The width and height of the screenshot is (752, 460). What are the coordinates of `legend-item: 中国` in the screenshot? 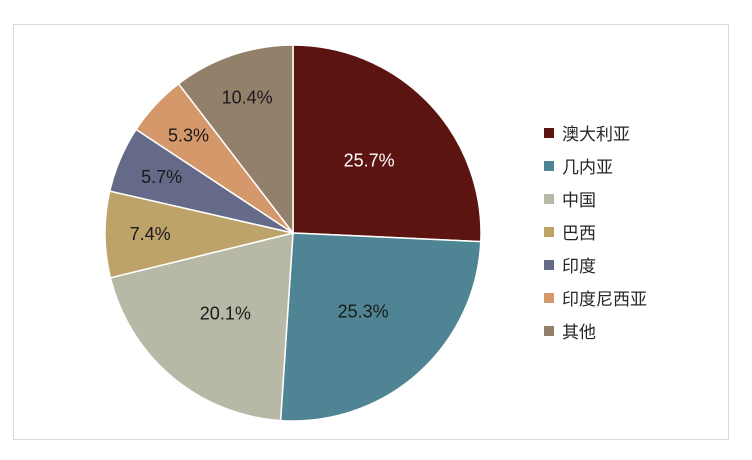 It's located at (595, 198).